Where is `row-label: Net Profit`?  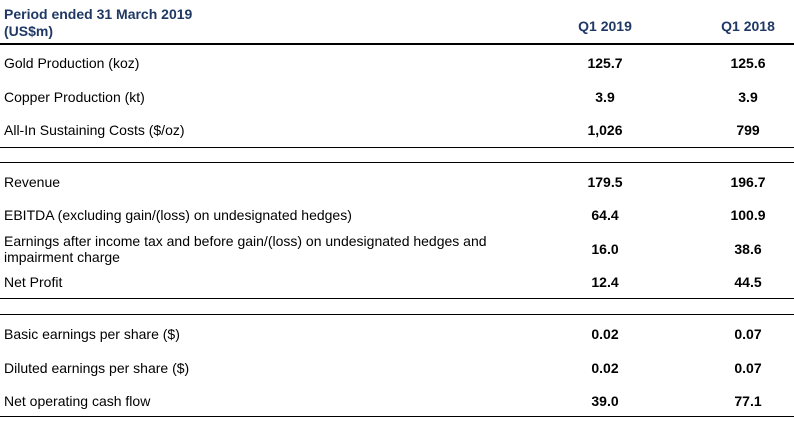 row-label: Net Profit is located at coordinates (33, 282).